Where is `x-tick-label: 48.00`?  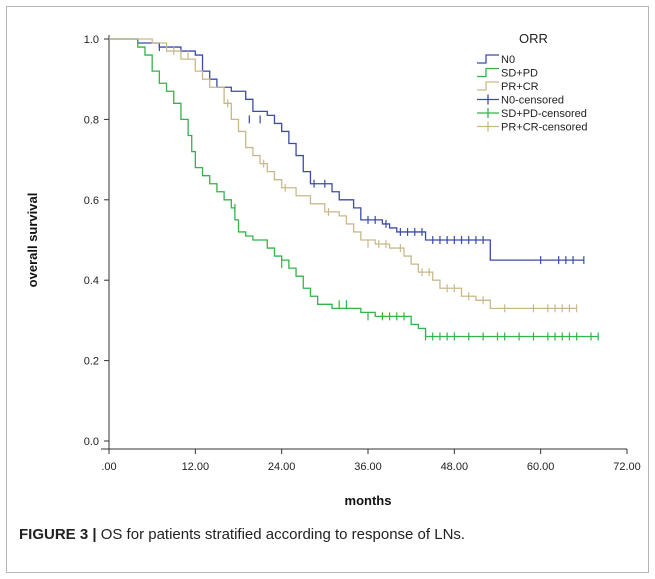 x-tick-label: 48.00 is located at coordinates (455, 467).